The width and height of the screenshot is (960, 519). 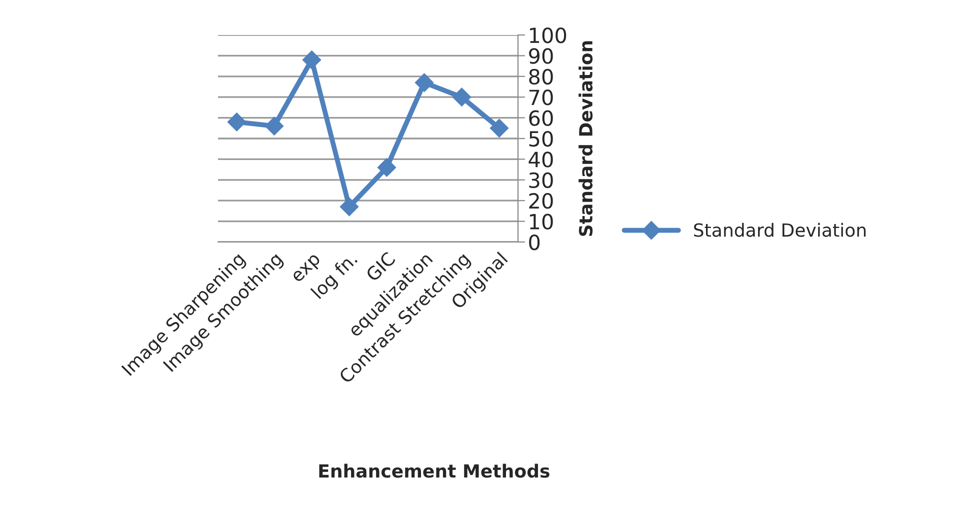 I want to click on y-axis-title: Standard Deviation, so click(x=585, y=138).